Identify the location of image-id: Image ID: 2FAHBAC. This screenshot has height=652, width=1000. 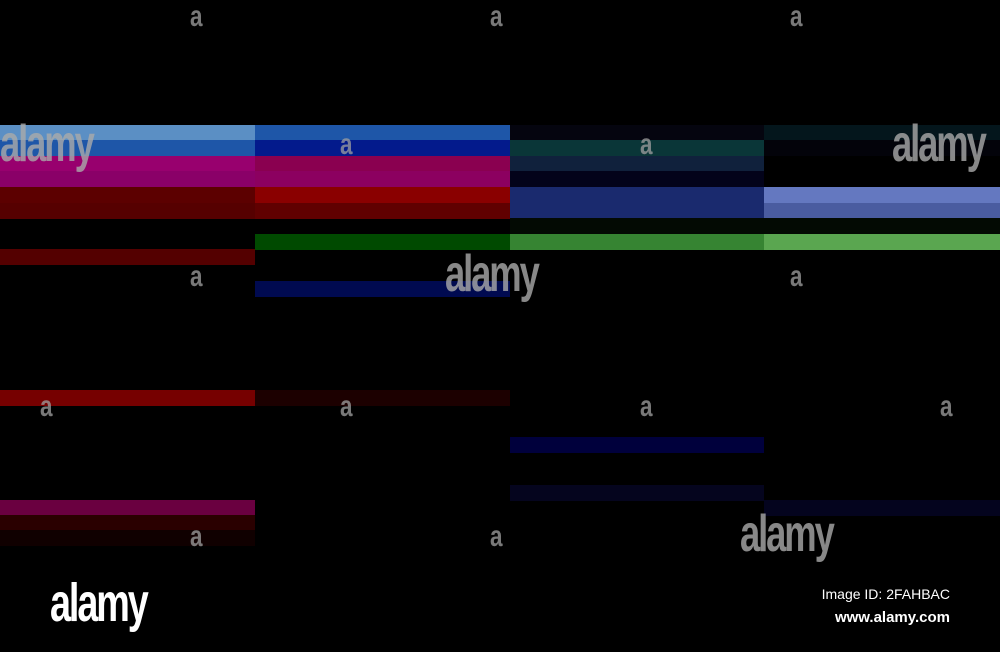
(885, 594).